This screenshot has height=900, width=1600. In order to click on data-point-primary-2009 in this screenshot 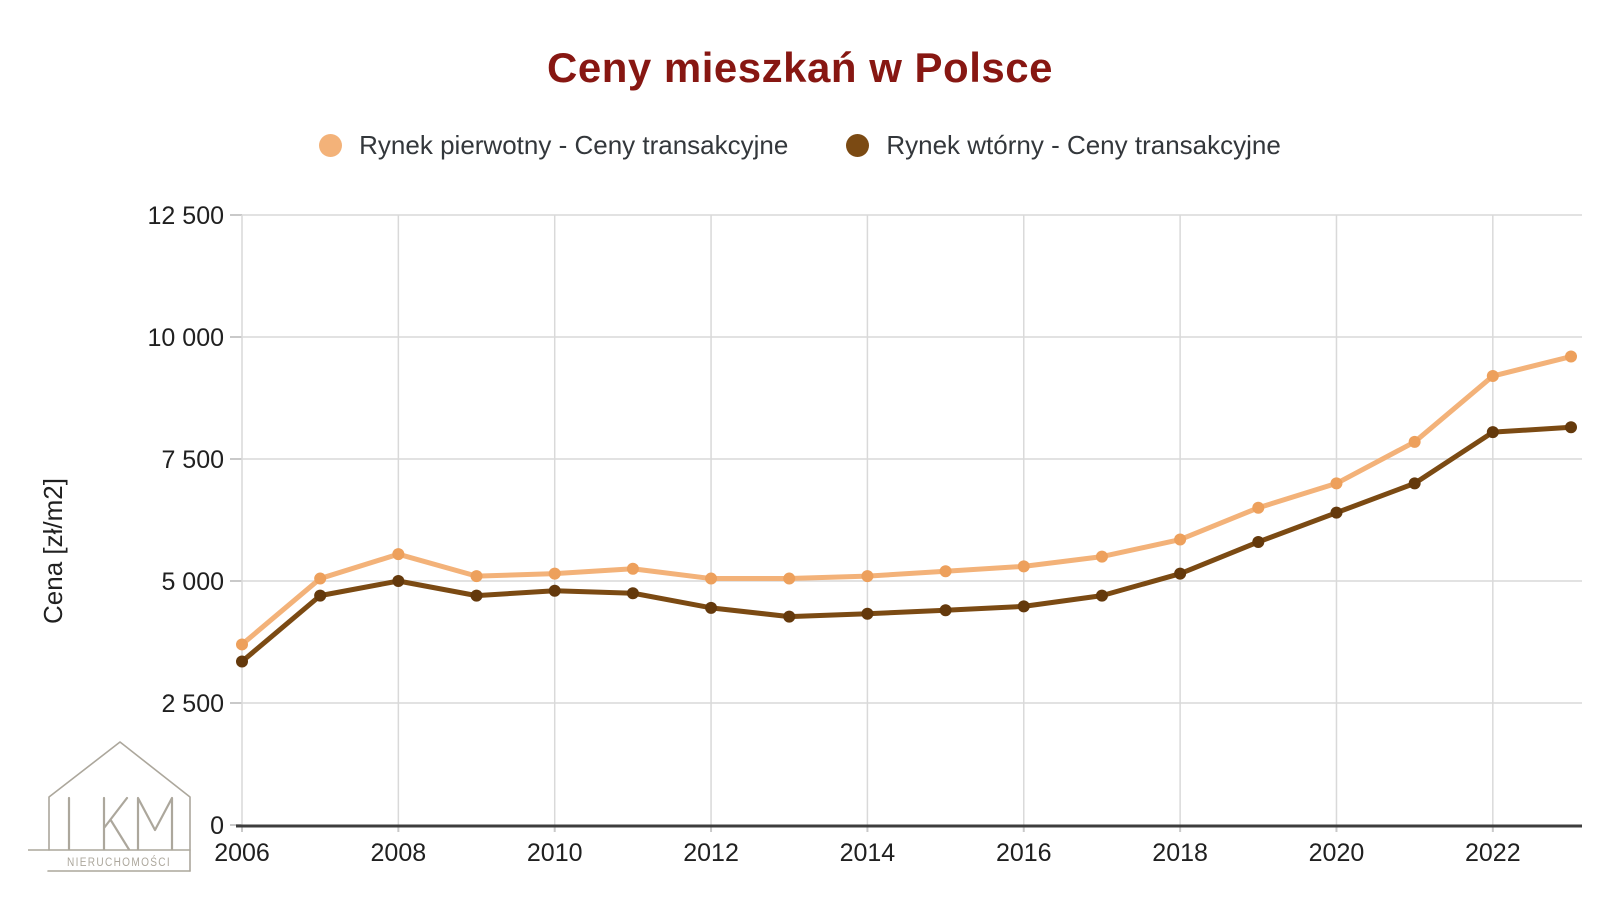, I will do `click(476, 576)`.